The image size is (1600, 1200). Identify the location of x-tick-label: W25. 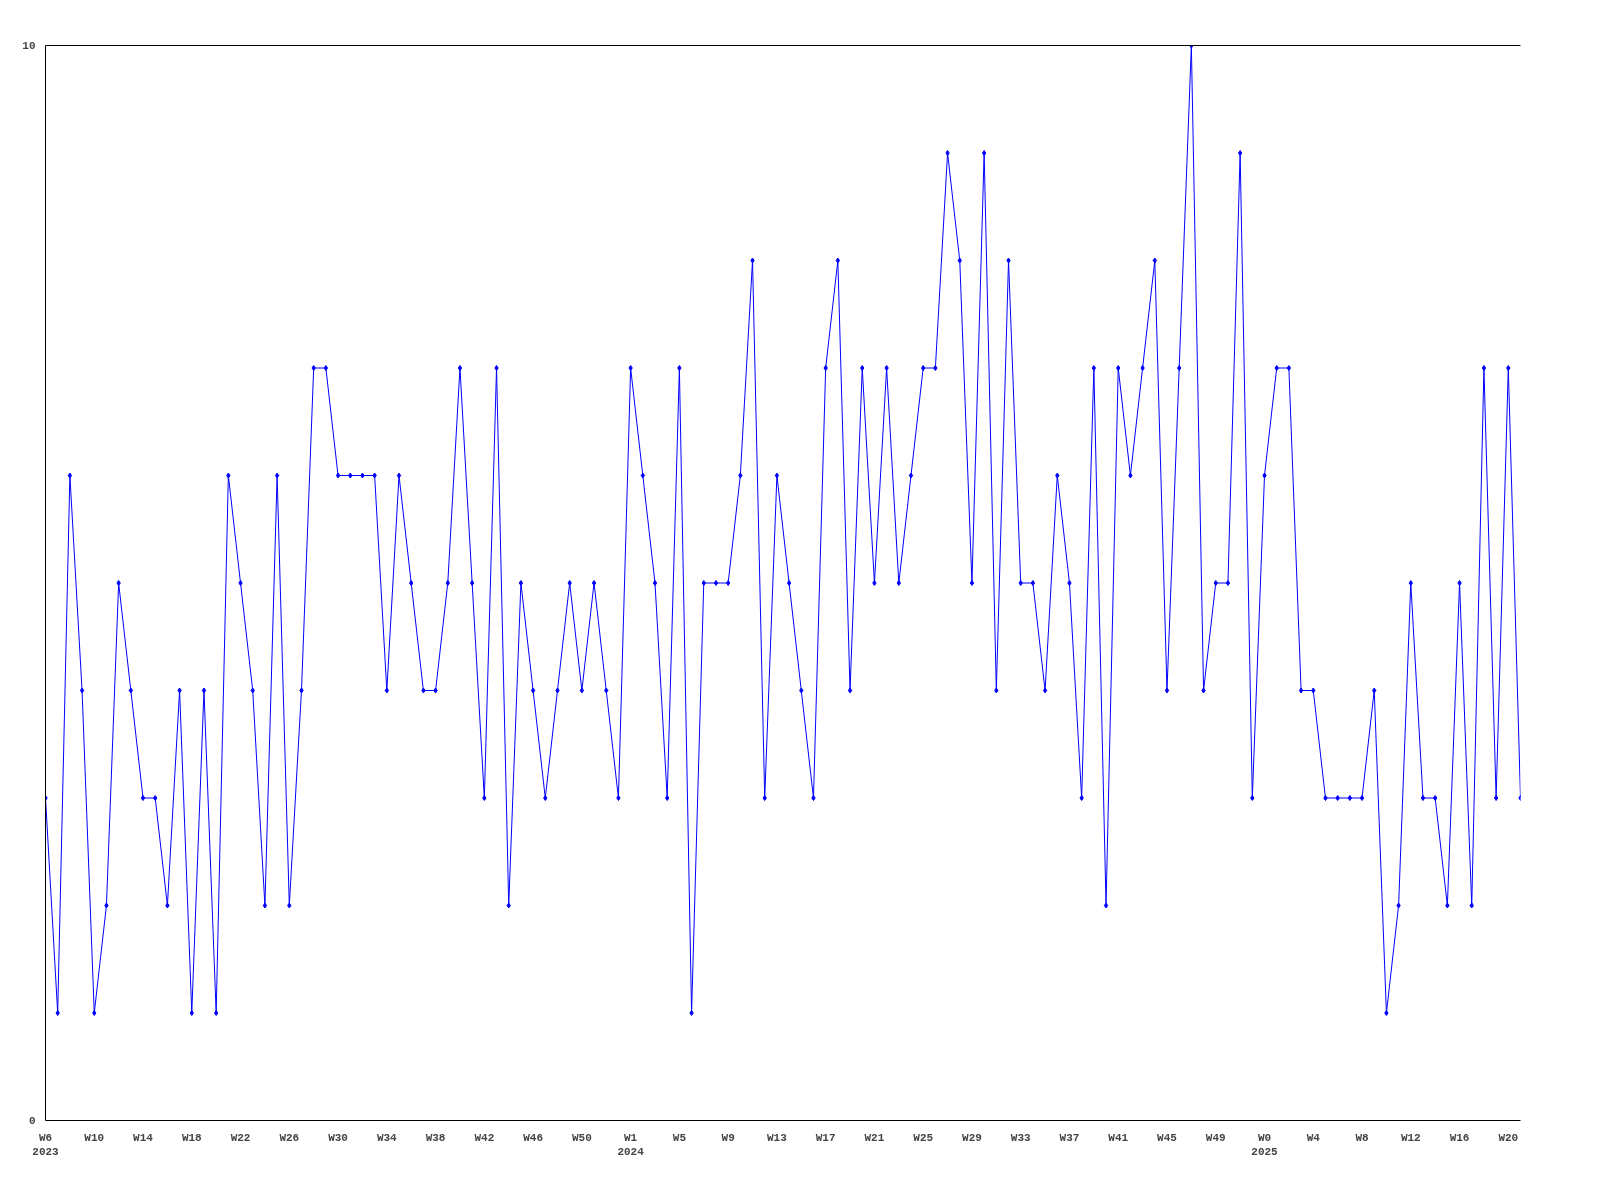
(923, 1137).